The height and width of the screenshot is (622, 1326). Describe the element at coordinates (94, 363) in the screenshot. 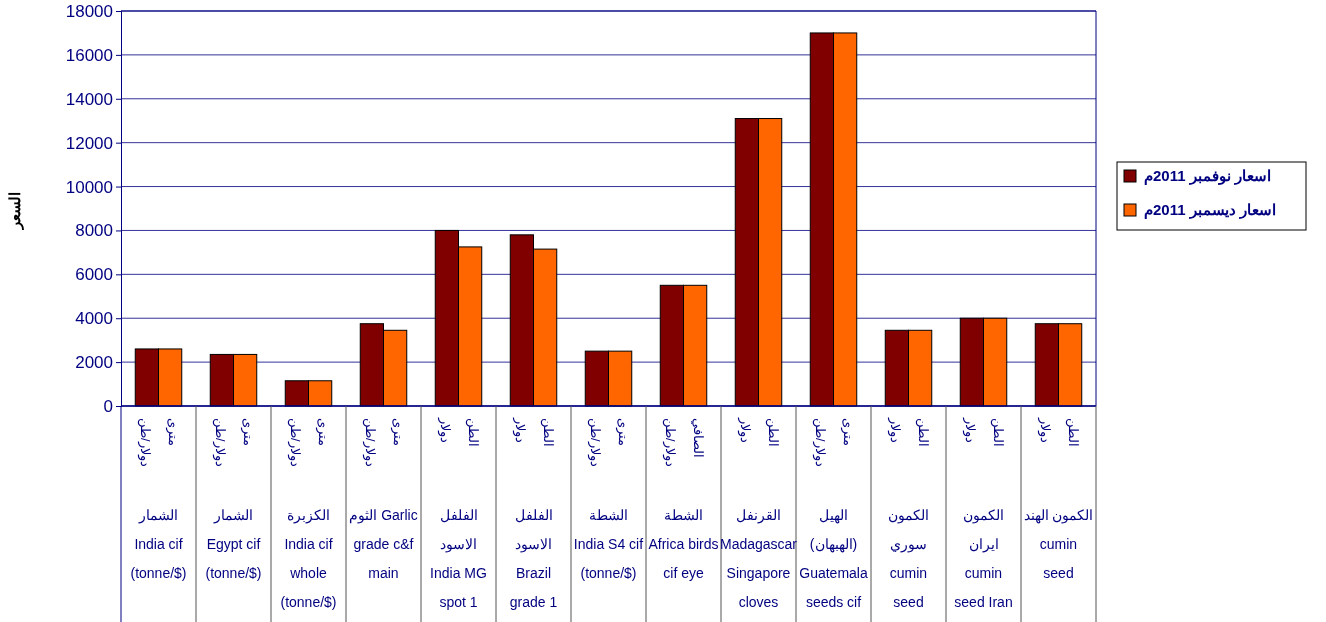

I see `y-tick-label: 2000` at that location.